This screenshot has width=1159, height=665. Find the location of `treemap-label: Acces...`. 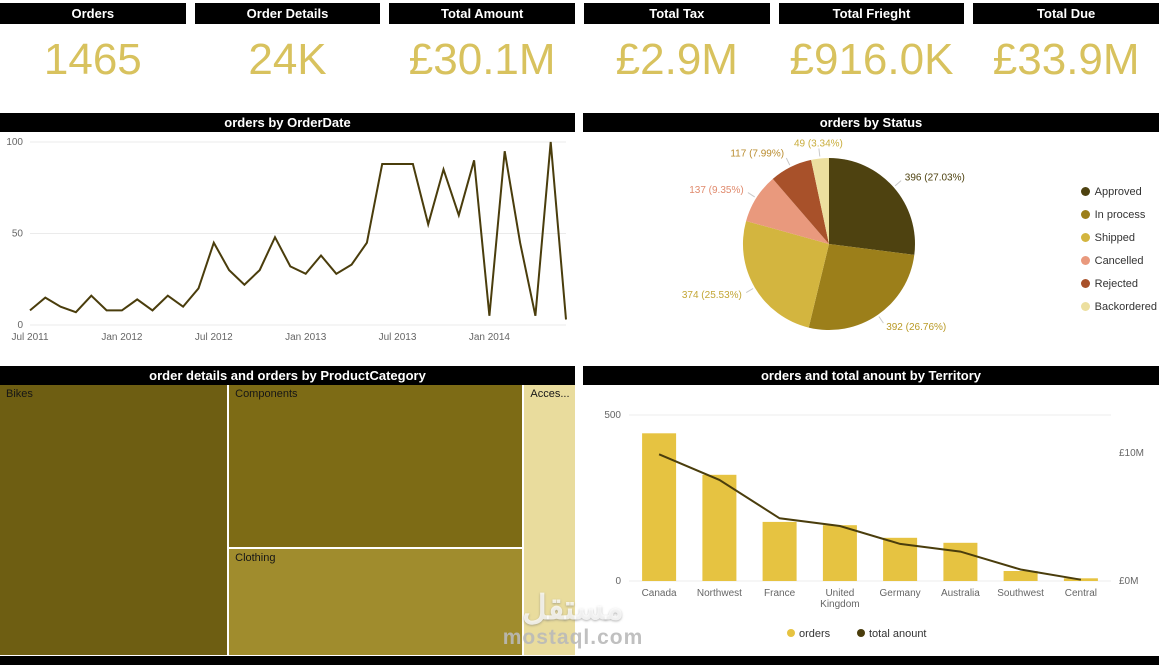

treemap-label: Acces... is located at coordinates (550, 394).